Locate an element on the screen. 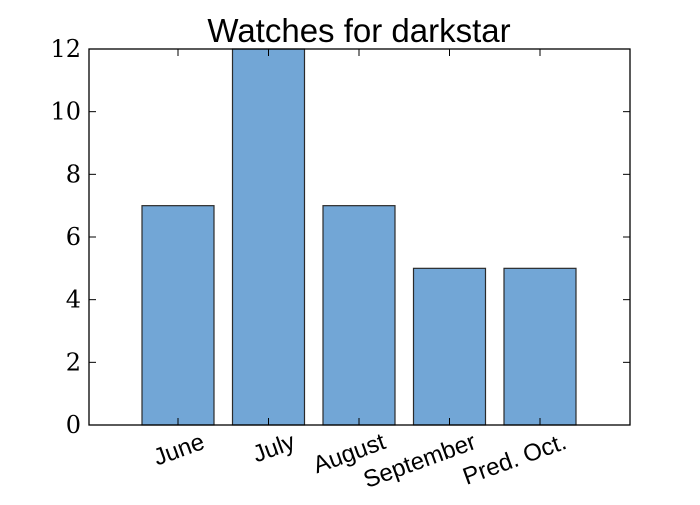 The image size is (700, 505). bar-july is located at coordinates (268, 237).